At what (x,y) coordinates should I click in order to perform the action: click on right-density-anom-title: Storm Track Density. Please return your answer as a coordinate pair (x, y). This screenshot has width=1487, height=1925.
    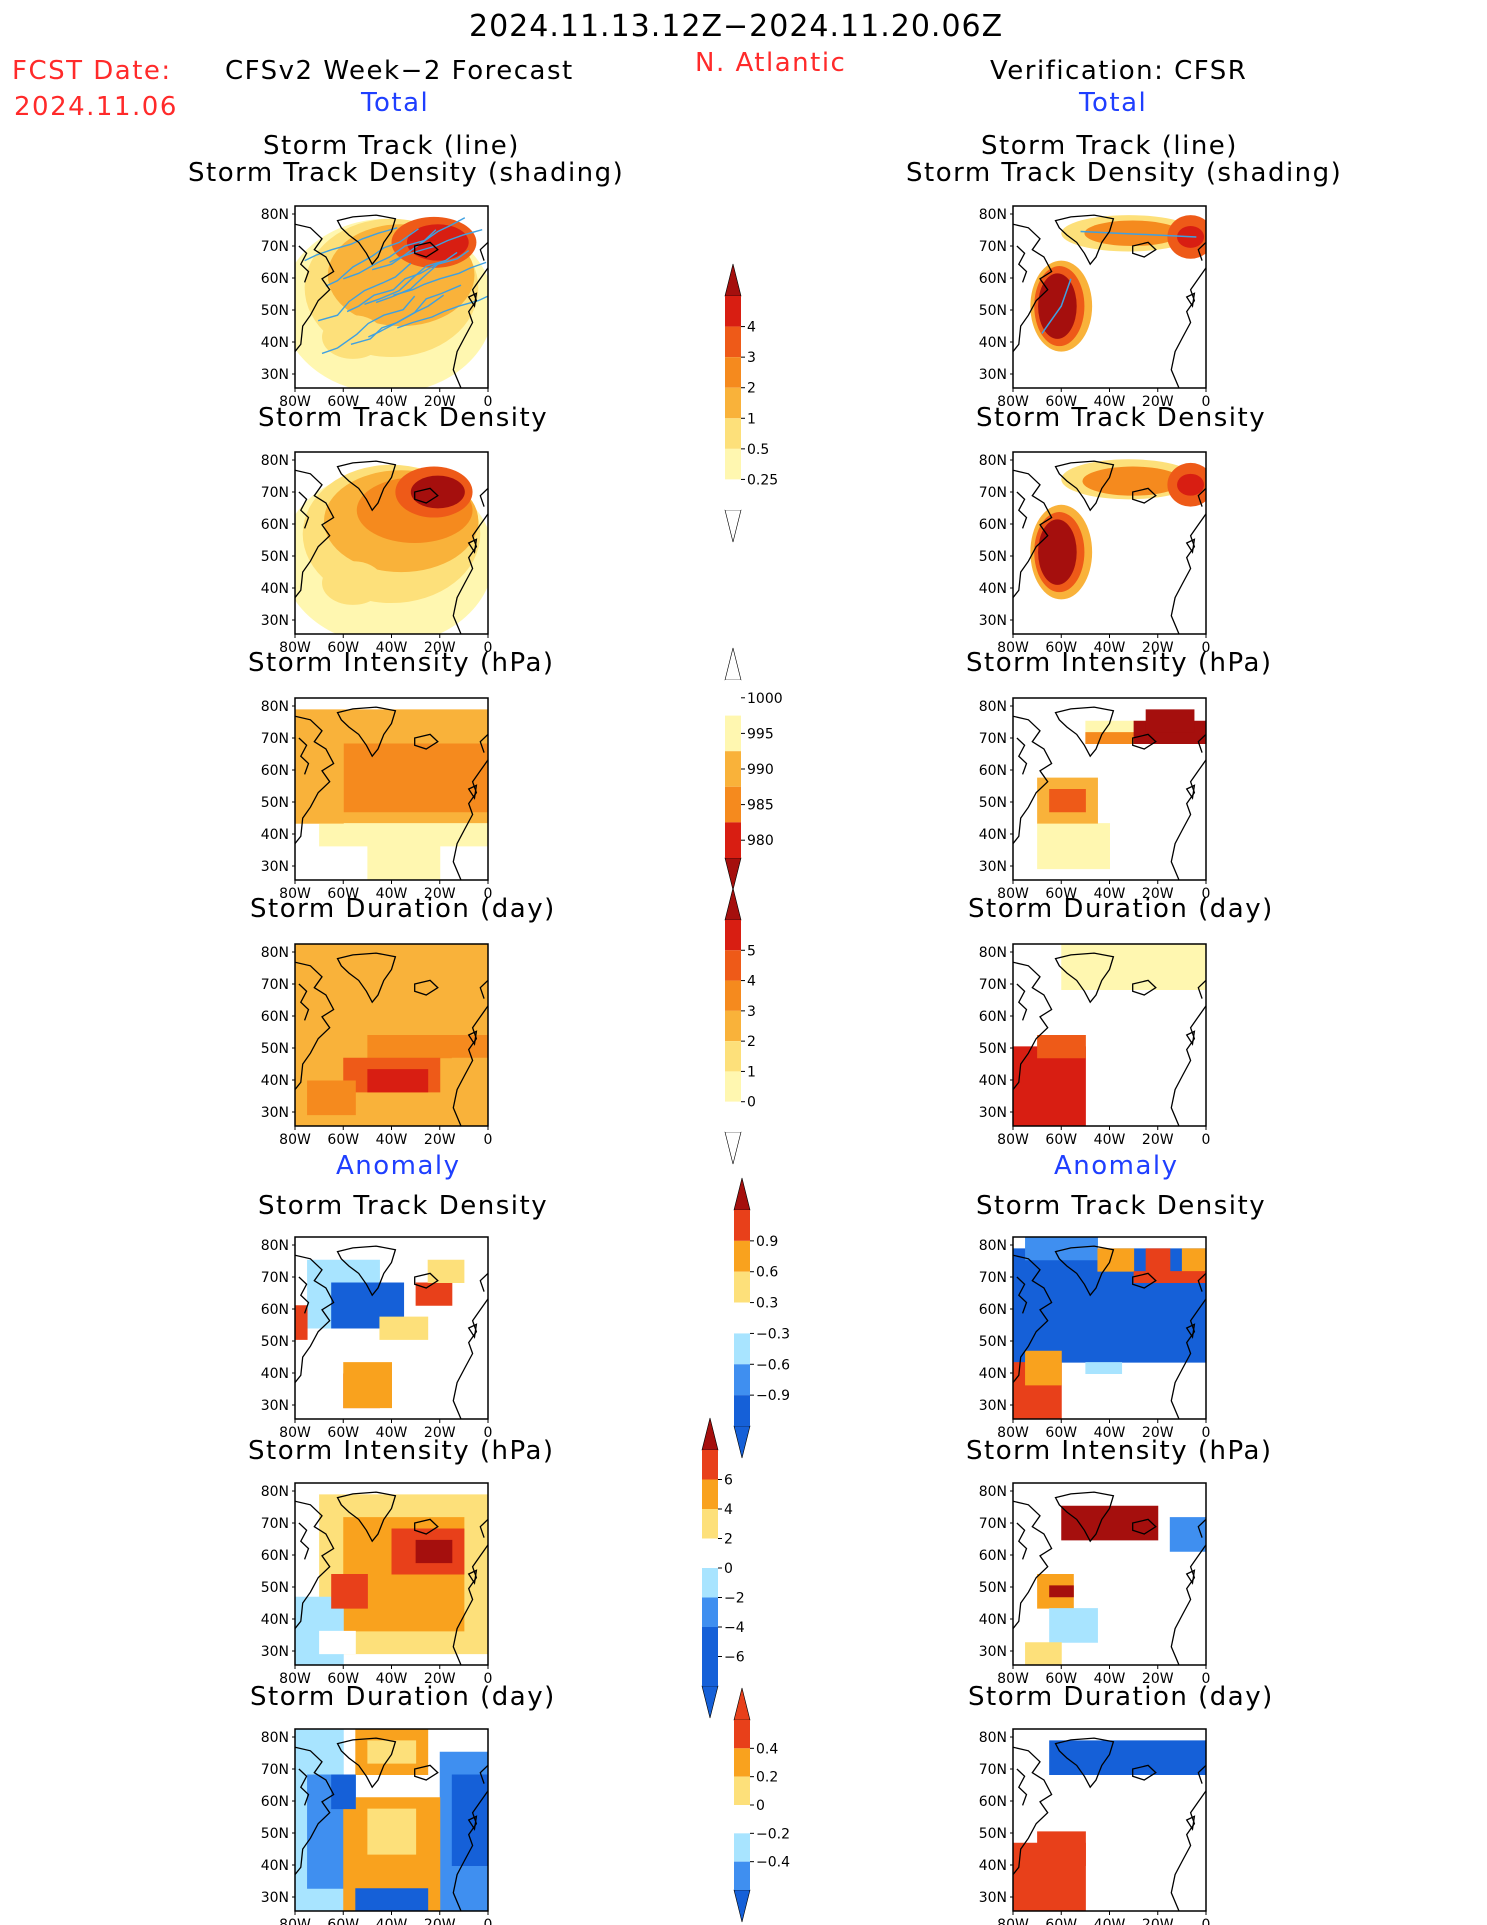
    Looking at the image, I should click on (1121, 1206).